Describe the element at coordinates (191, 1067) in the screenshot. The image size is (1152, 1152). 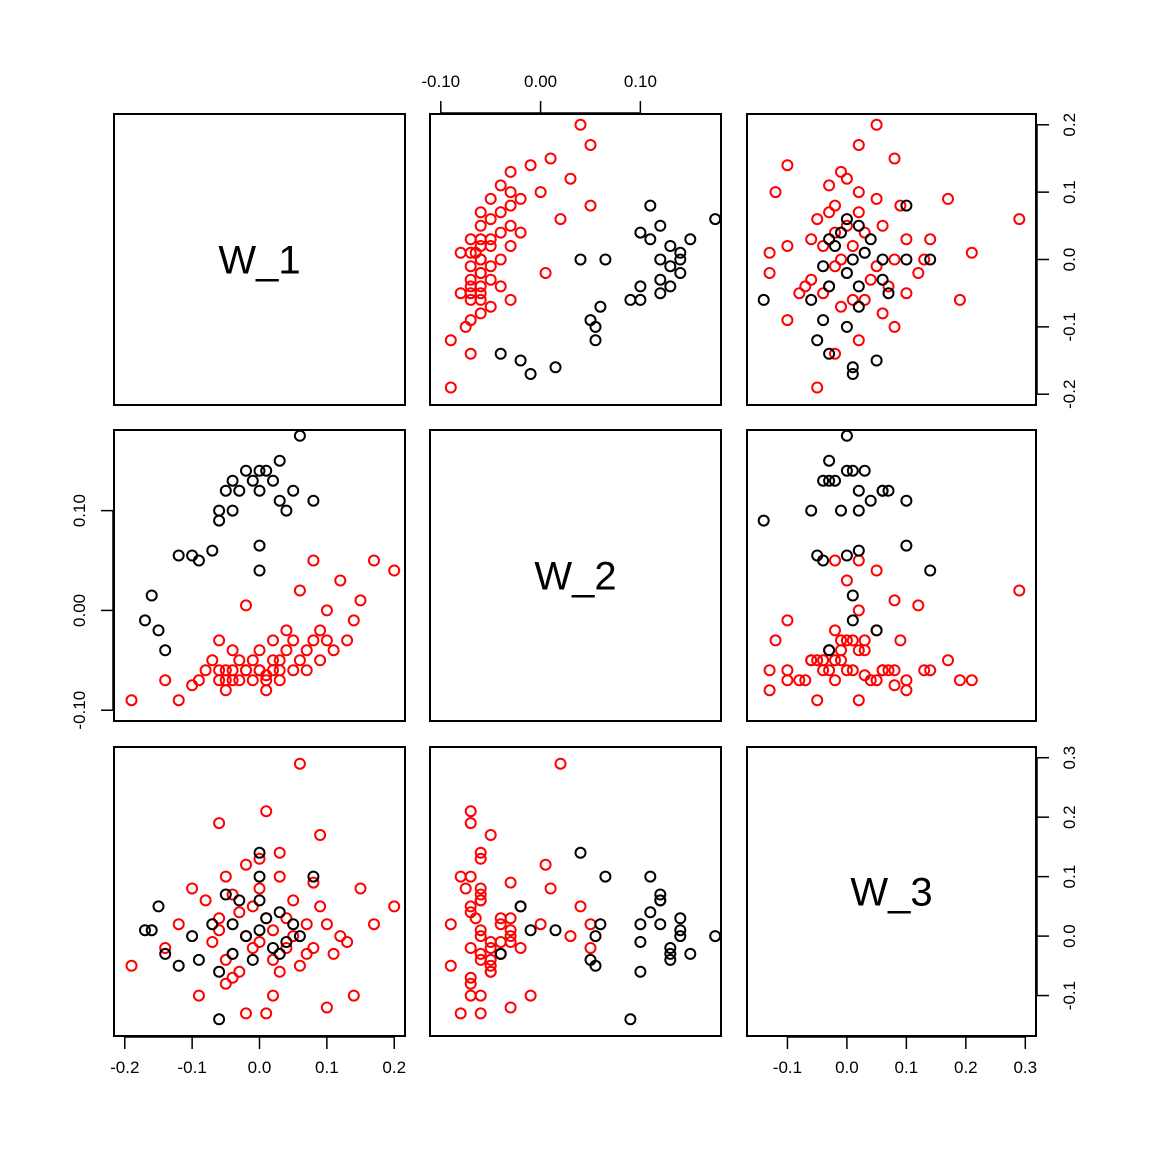
I see `tick-label: -0.1` at that location.